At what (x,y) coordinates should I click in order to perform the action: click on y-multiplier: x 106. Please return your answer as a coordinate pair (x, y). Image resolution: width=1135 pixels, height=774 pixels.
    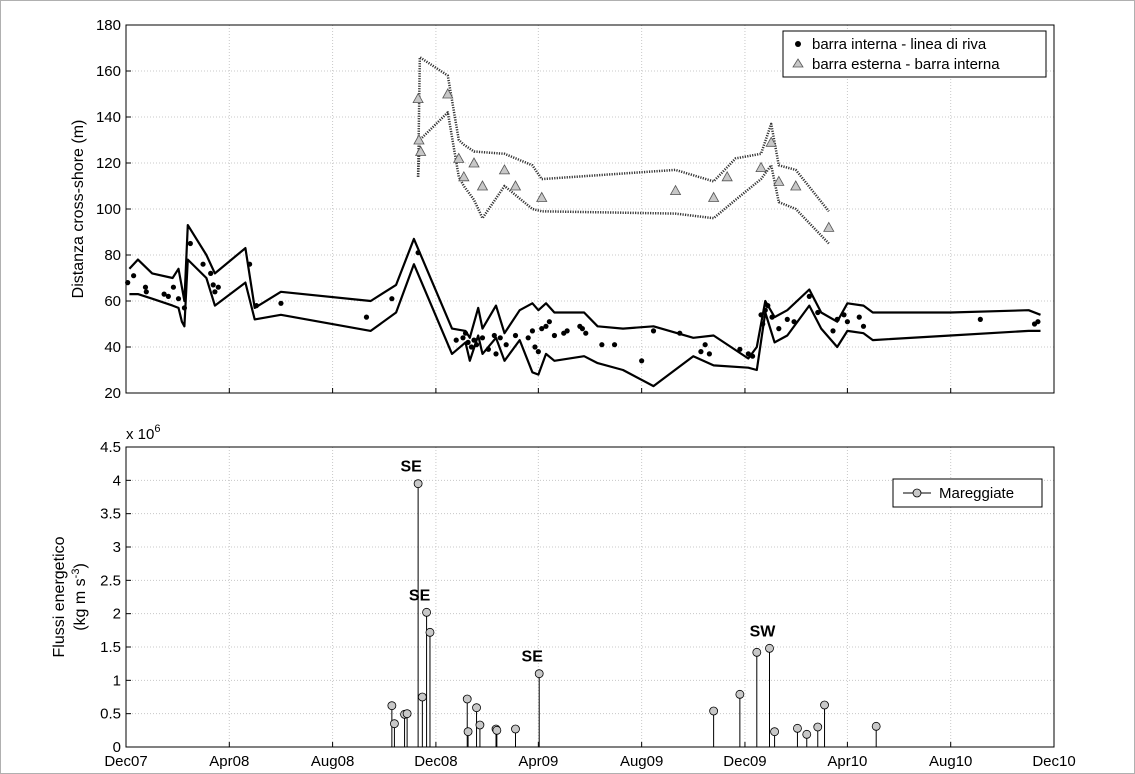
    Looking at the image, I should click on (143, 433).